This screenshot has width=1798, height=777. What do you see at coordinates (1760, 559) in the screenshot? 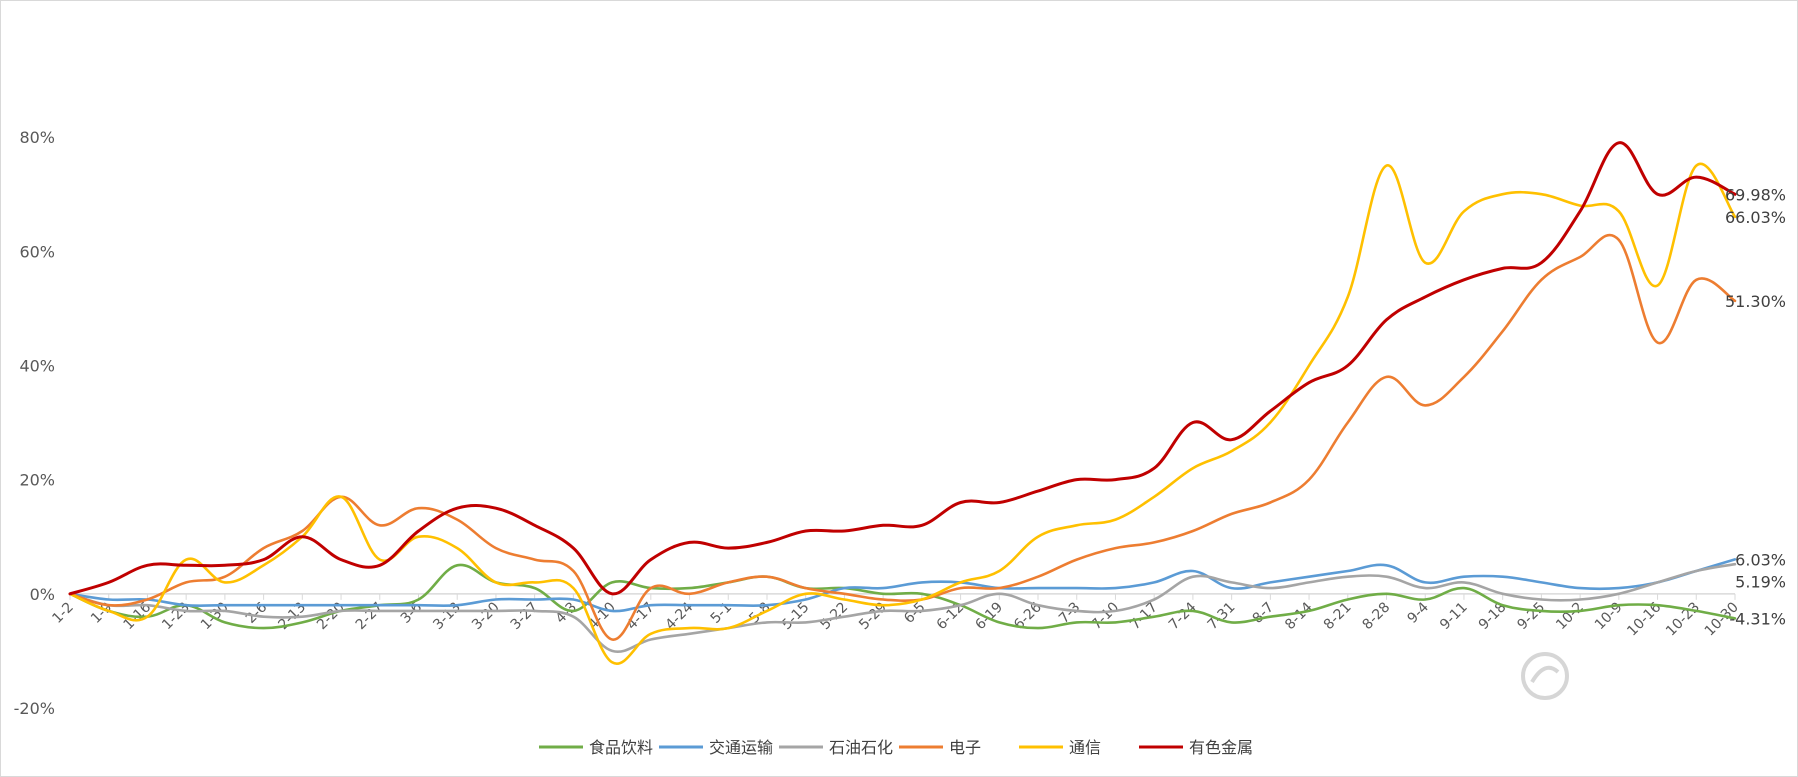
I see `end-value-label: 6.03%` at bounding box center [1760, 559].